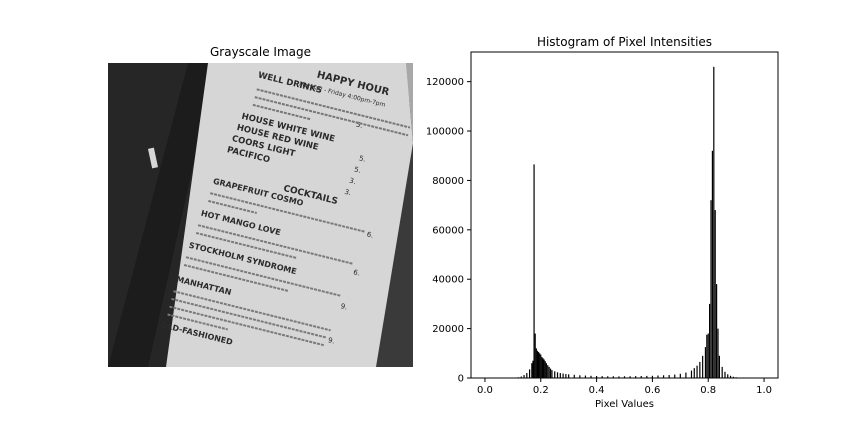 Image resolution: width=864 pixels, height=432 pixels. I want to click on cocktail-price-3: 9., so click(344, 306).